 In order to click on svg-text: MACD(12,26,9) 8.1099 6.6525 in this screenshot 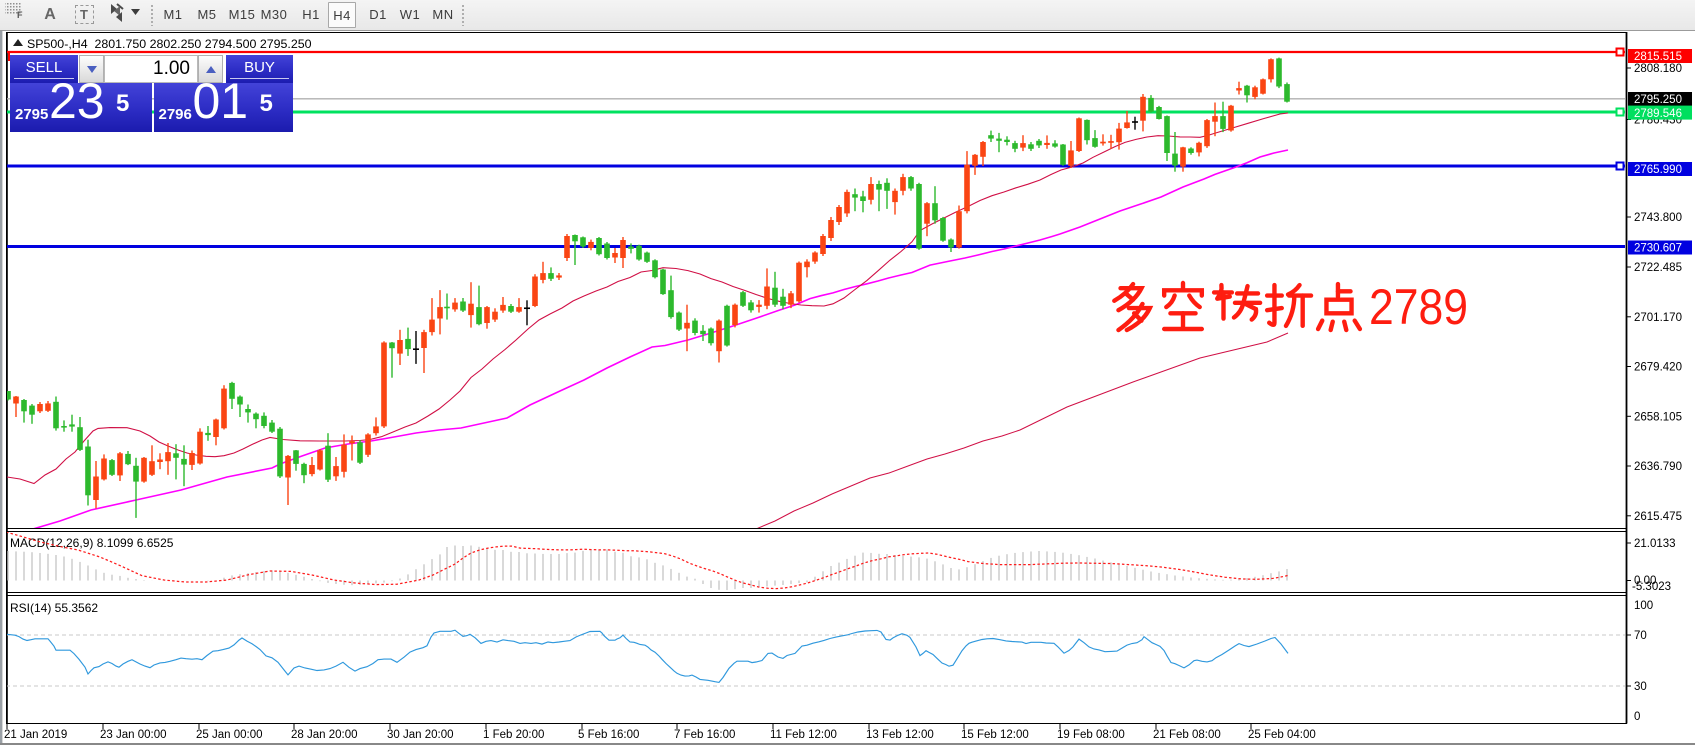, I will do `click(92, 543)`.